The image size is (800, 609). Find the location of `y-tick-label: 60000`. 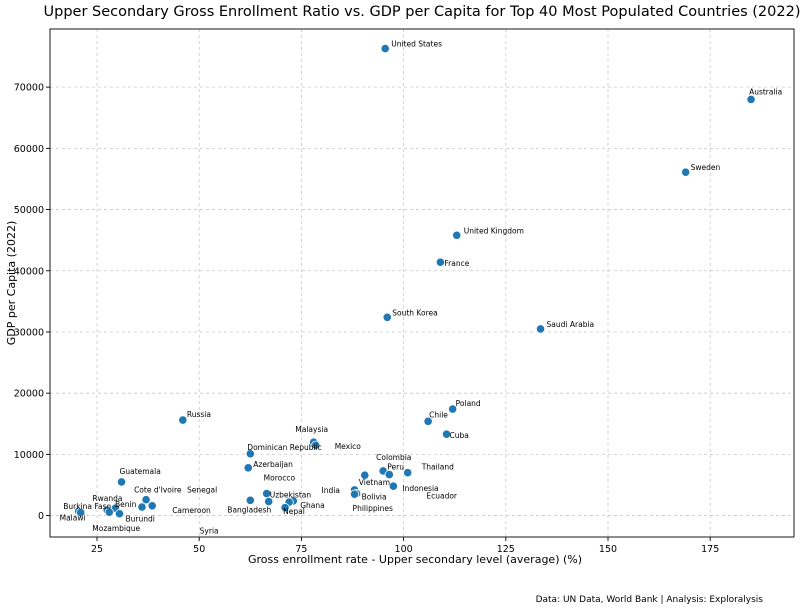

y-tick-label: 60000 is located at coordinates (29, 149).